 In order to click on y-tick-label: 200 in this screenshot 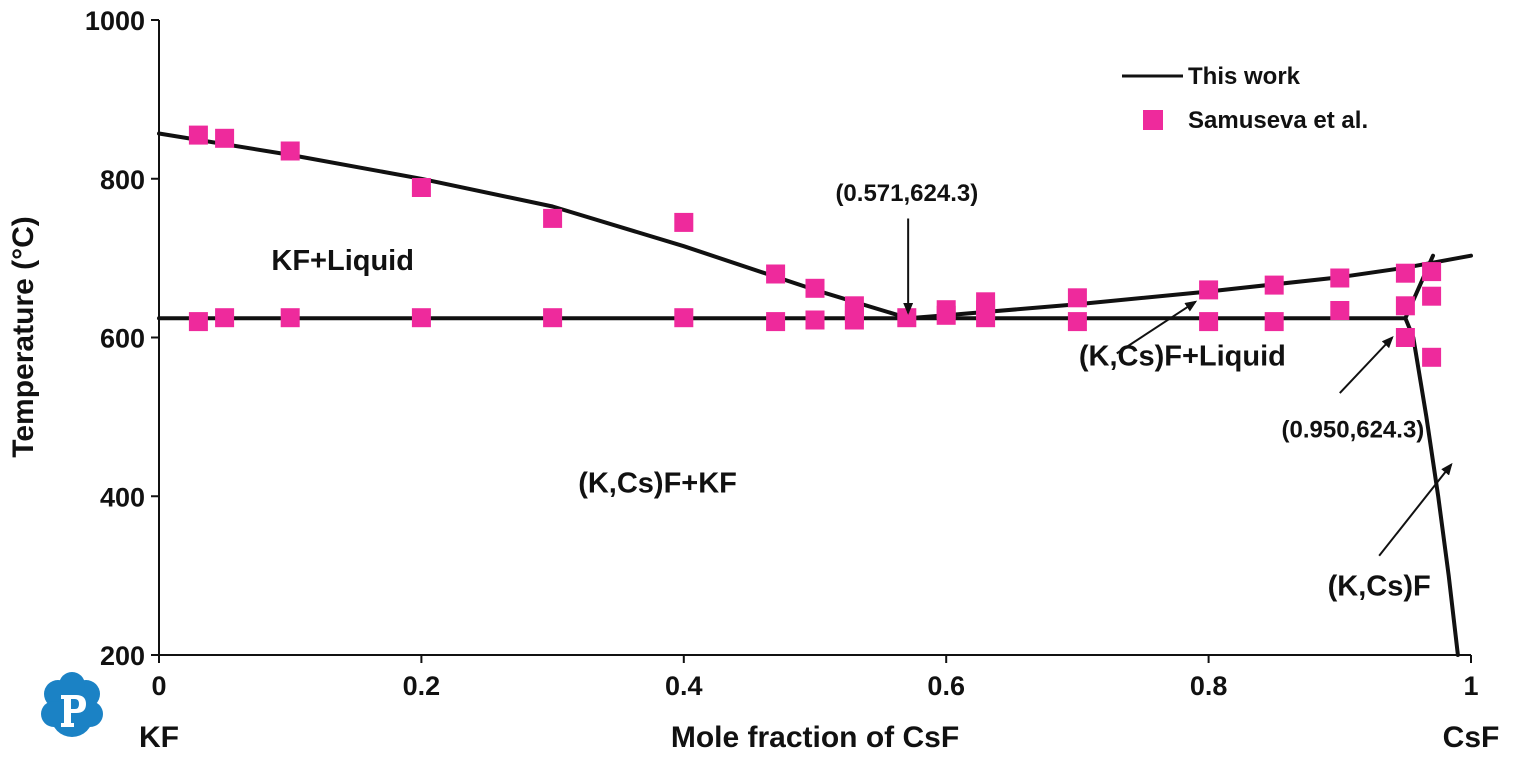, I will do `click(122, 656)`.